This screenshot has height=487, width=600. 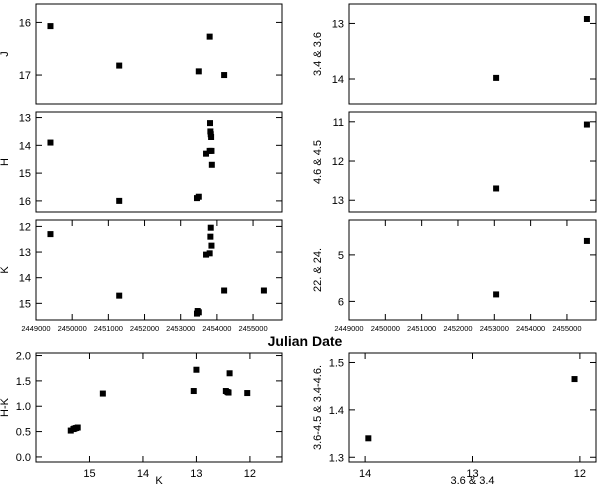 I want to click on y-axis-label: 22. & 24., so click(x=318, y=270).